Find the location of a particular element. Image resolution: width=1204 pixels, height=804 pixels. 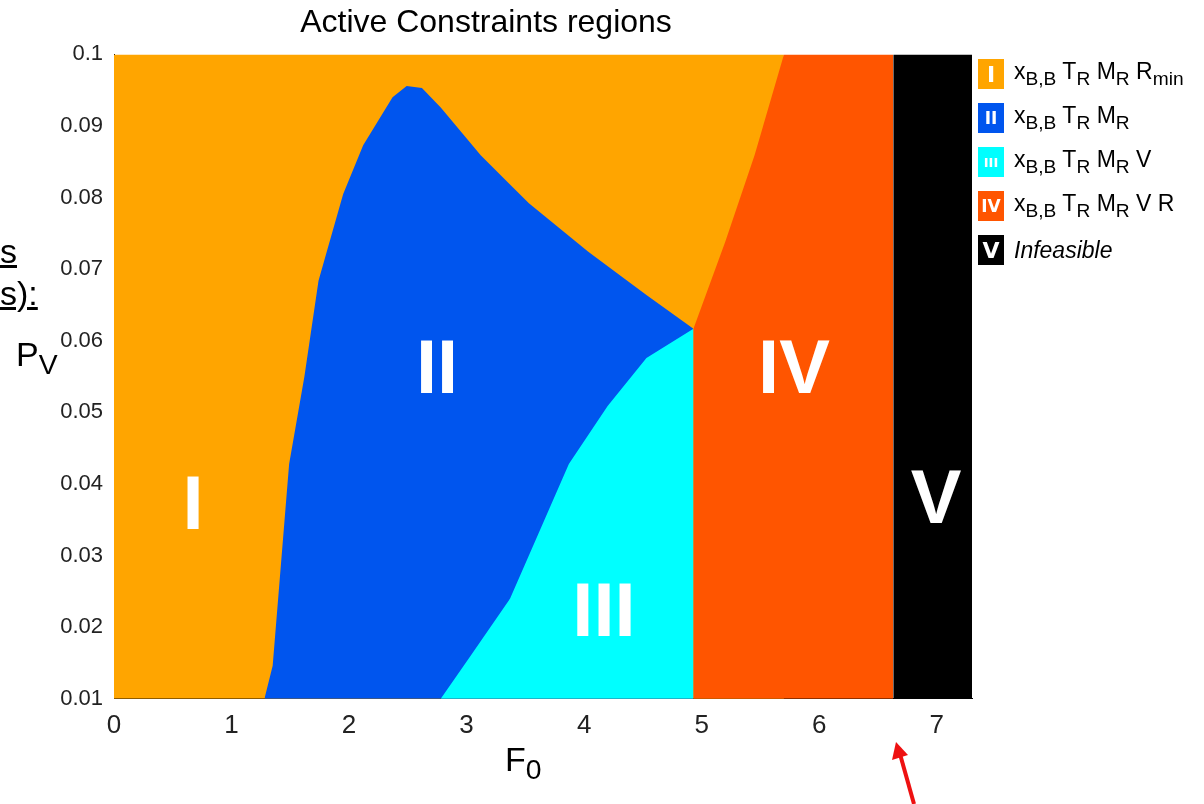

y-tick-label: 0.1 is located at coordinates (87, 53).